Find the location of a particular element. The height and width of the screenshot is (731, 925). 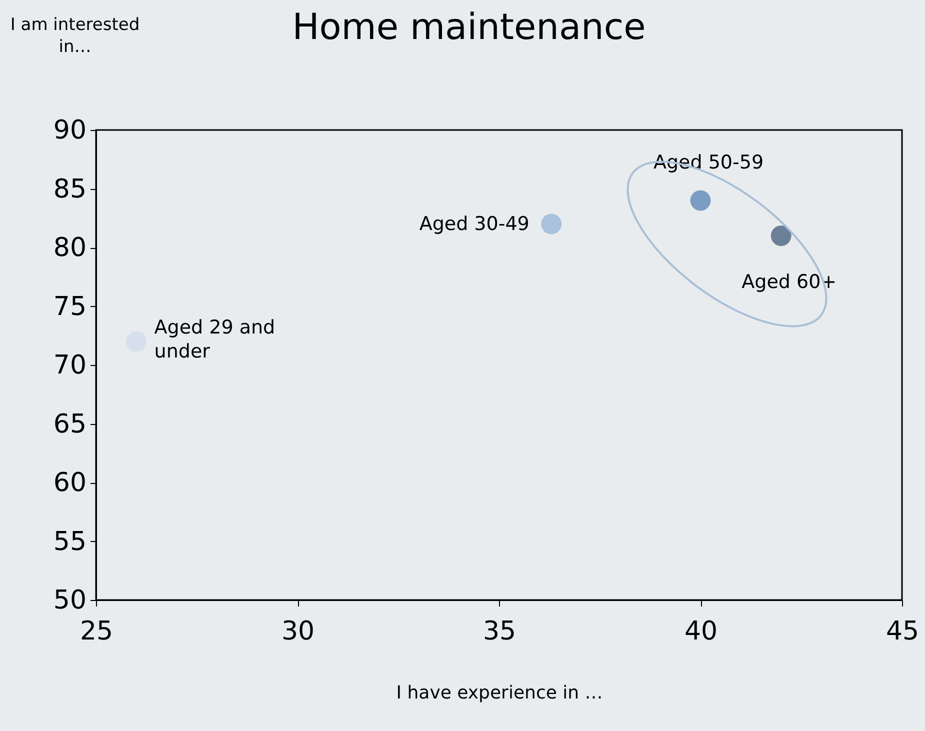

y-tick-label: 75 is located at coordinates (69, 307).